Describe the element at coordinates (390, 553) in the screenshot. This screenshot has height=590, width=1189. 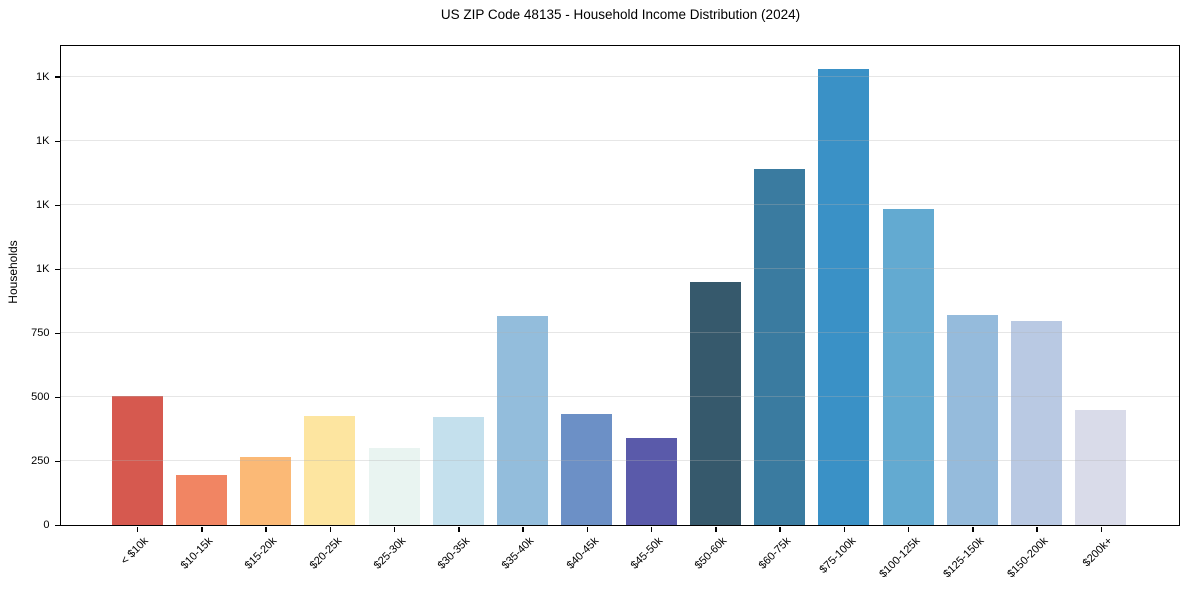
I see `x-tick-label: $25-30k` at that location.